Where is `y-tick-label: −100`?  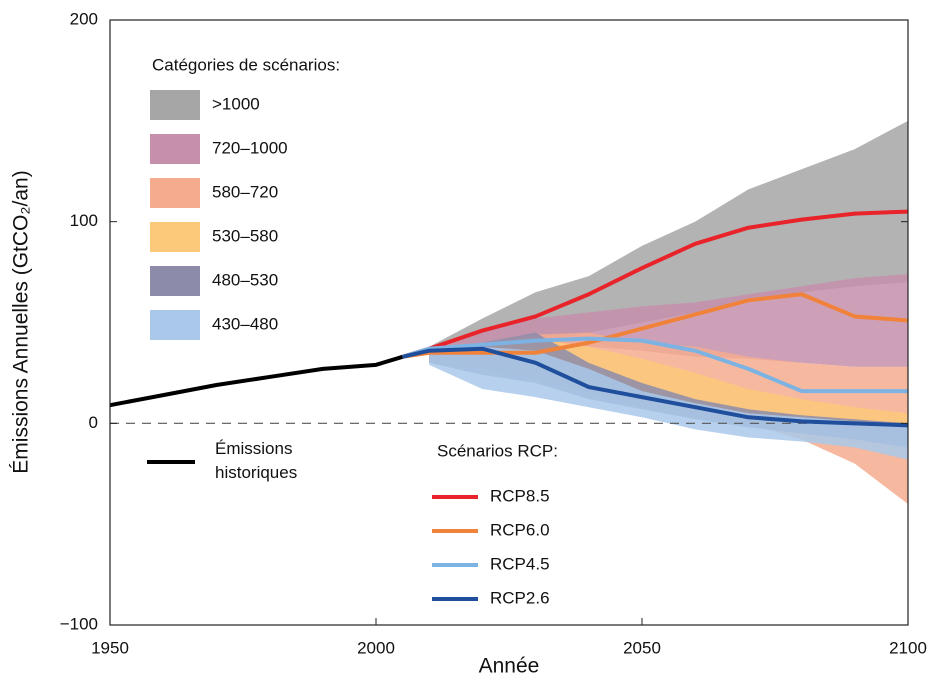 y-tick-label: −100 is located at coordinates (79, 623).